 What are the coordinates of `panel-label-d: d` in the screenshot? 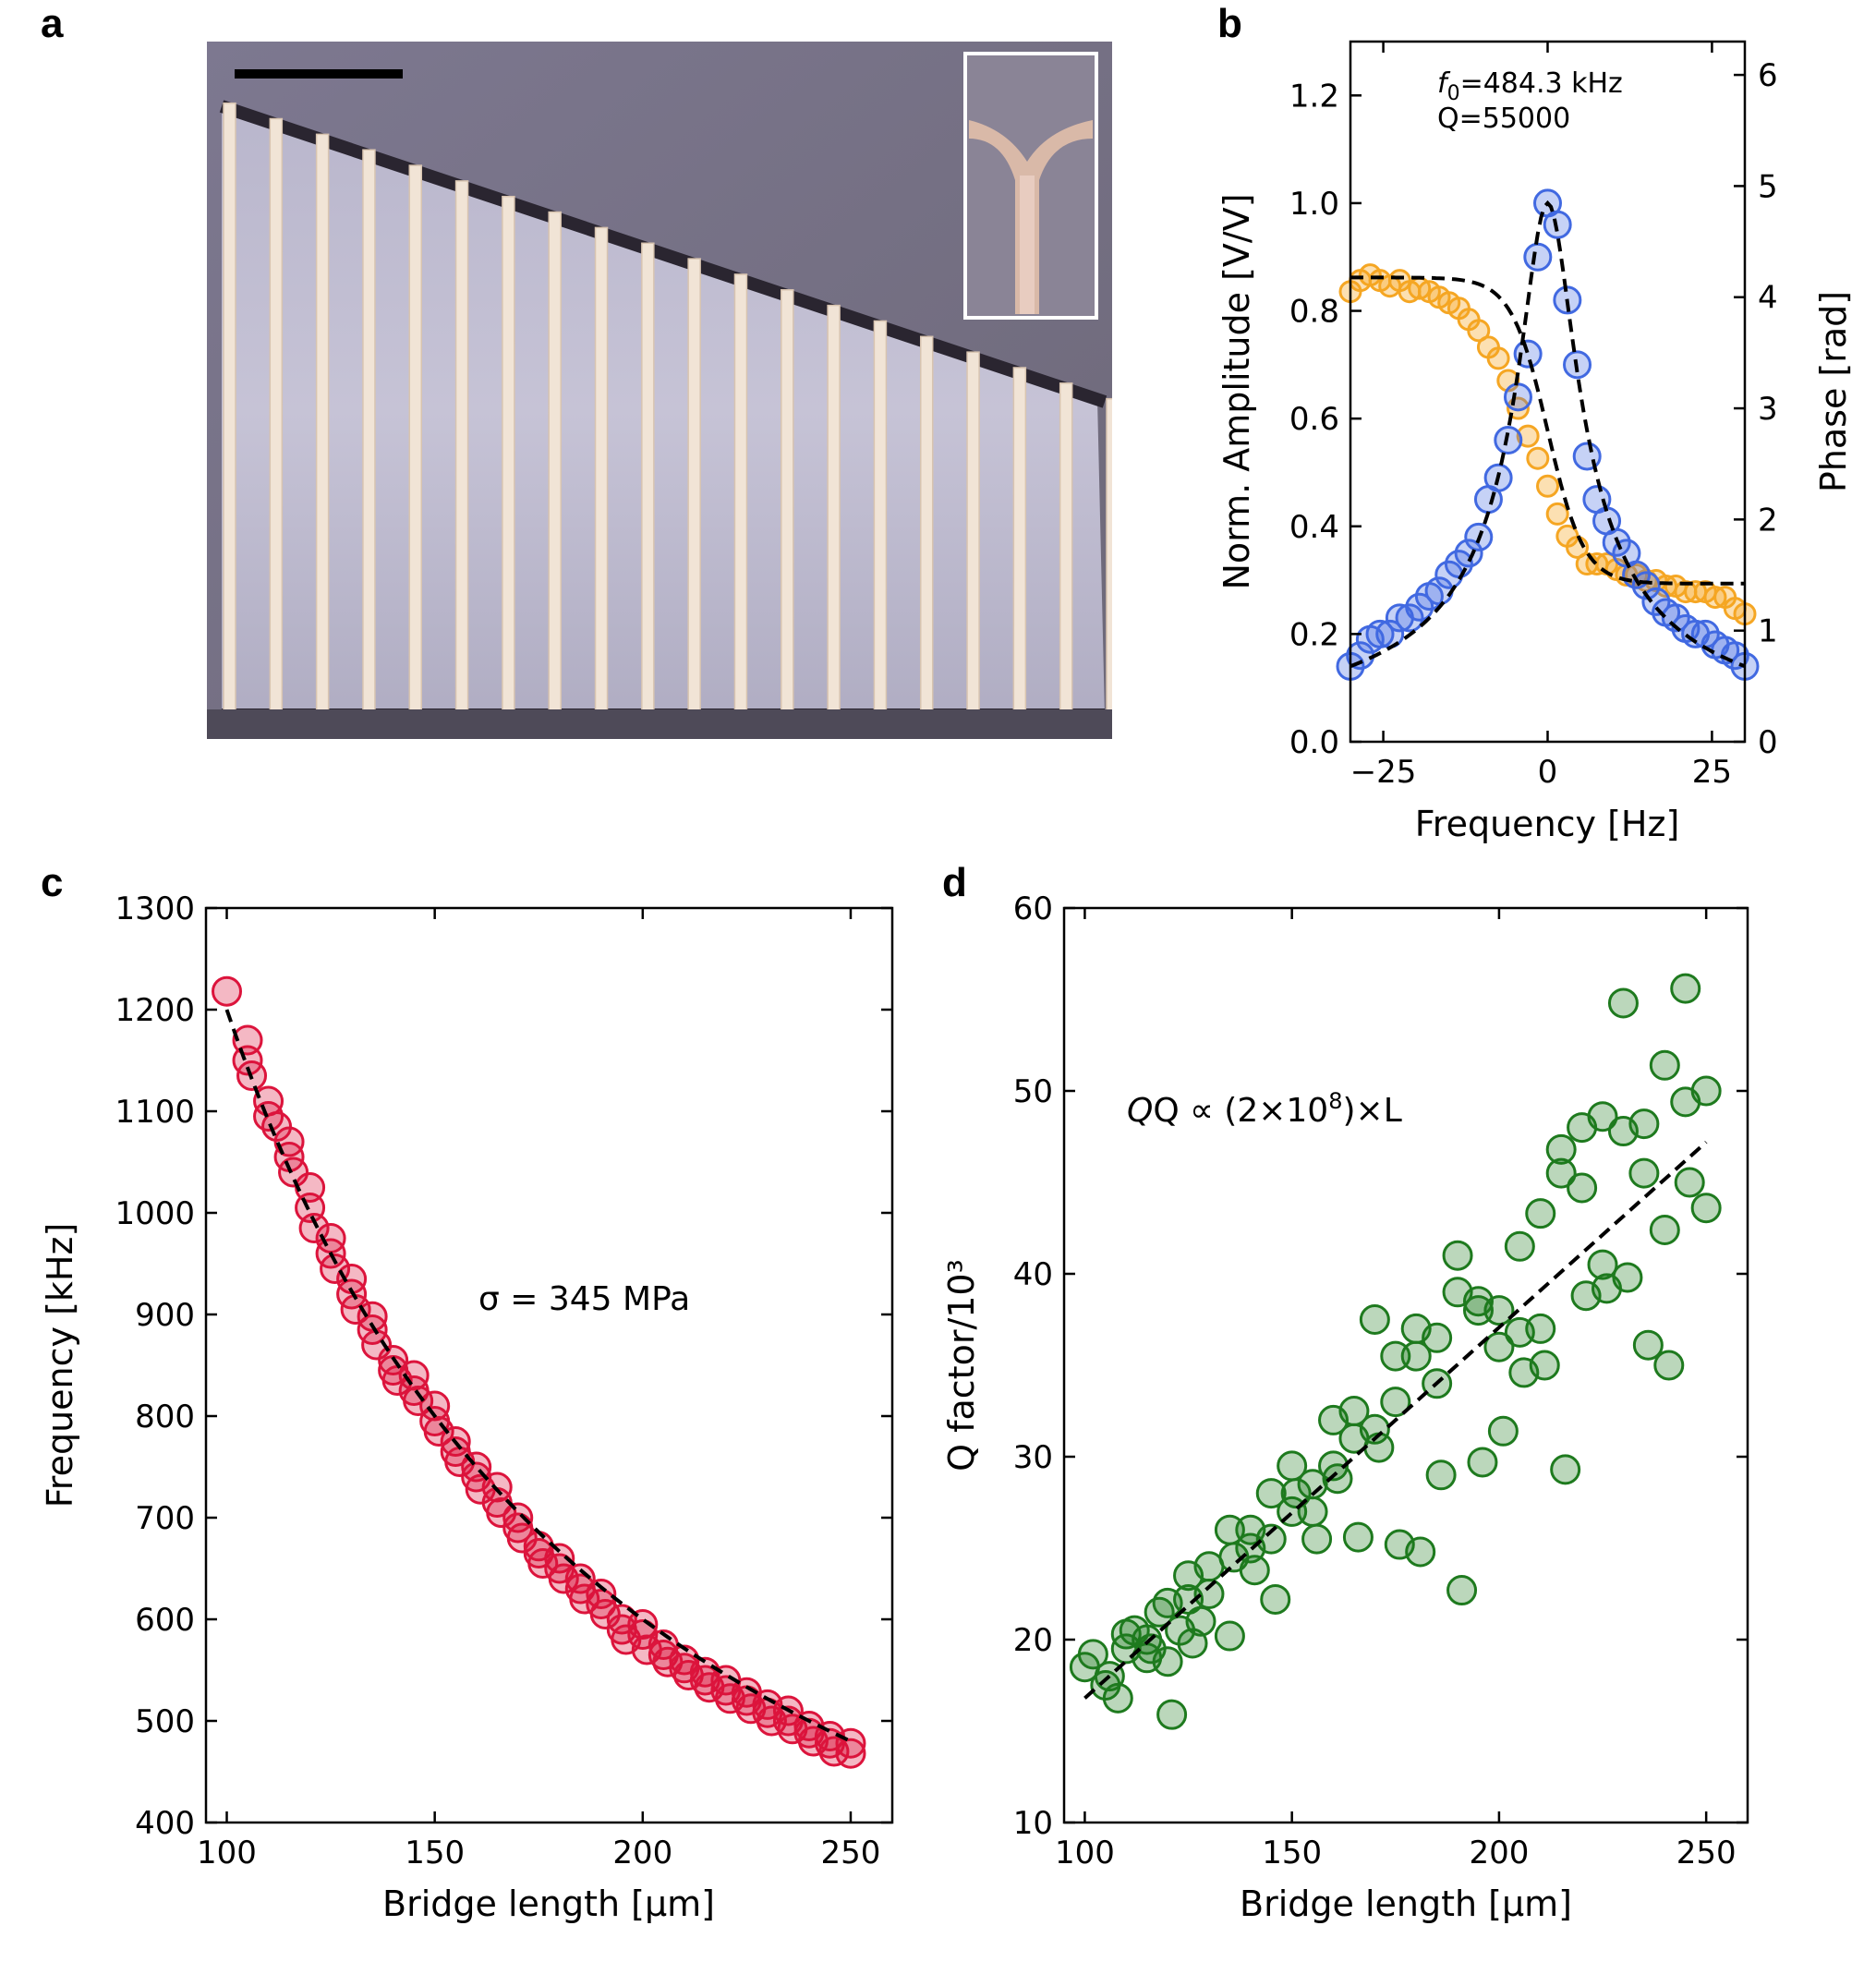 It's located at (954, 882).